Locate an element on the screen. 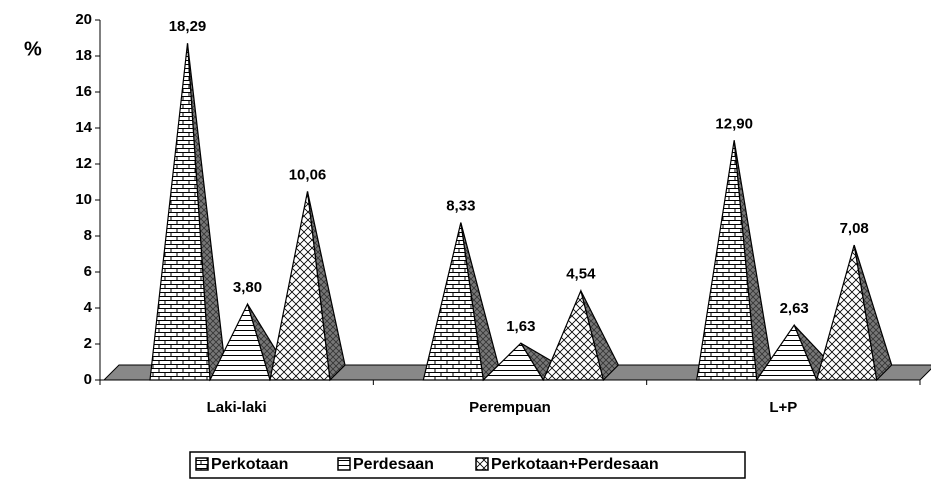 The image size is (931, 482). y-tick-label: 6 is located at coordinates (88, 271).